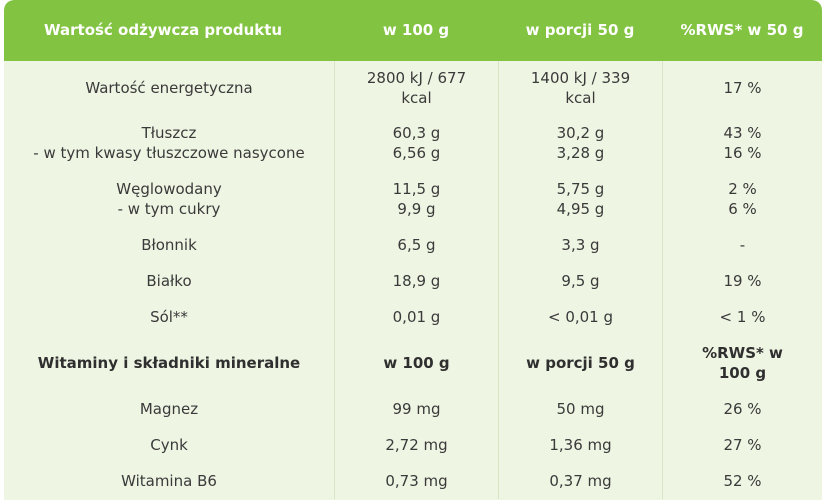 The width and height of the screenshot is (825, 500). Describe the element at coordinates (169, 317) in the screenshot. I see `row-salt-name: Sól**` at that location.